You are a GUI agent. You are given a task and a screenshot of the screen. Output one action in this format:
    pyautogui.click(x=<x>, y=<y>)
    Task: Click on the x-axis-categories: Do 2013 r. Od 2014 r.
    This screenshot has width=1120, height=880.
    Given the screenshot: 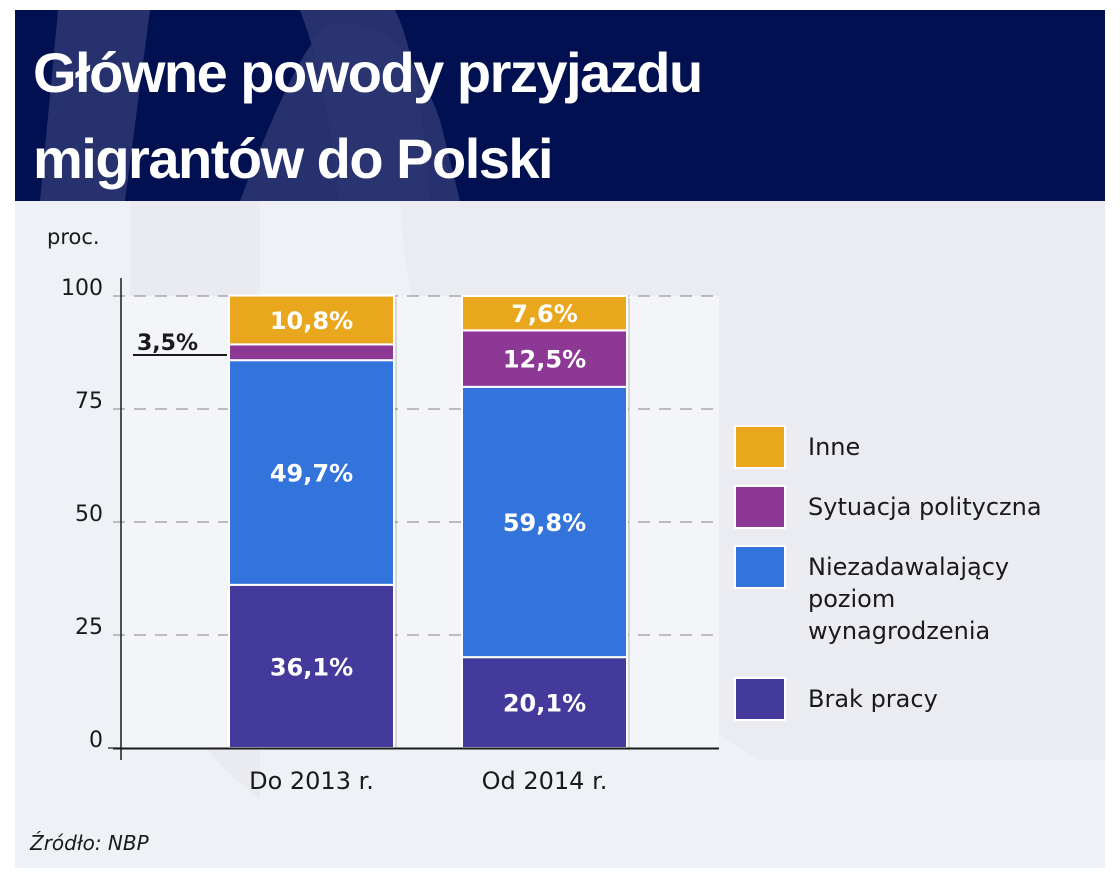 What is the action you would take?
    pyautogui.click(x=428, y=781)
    